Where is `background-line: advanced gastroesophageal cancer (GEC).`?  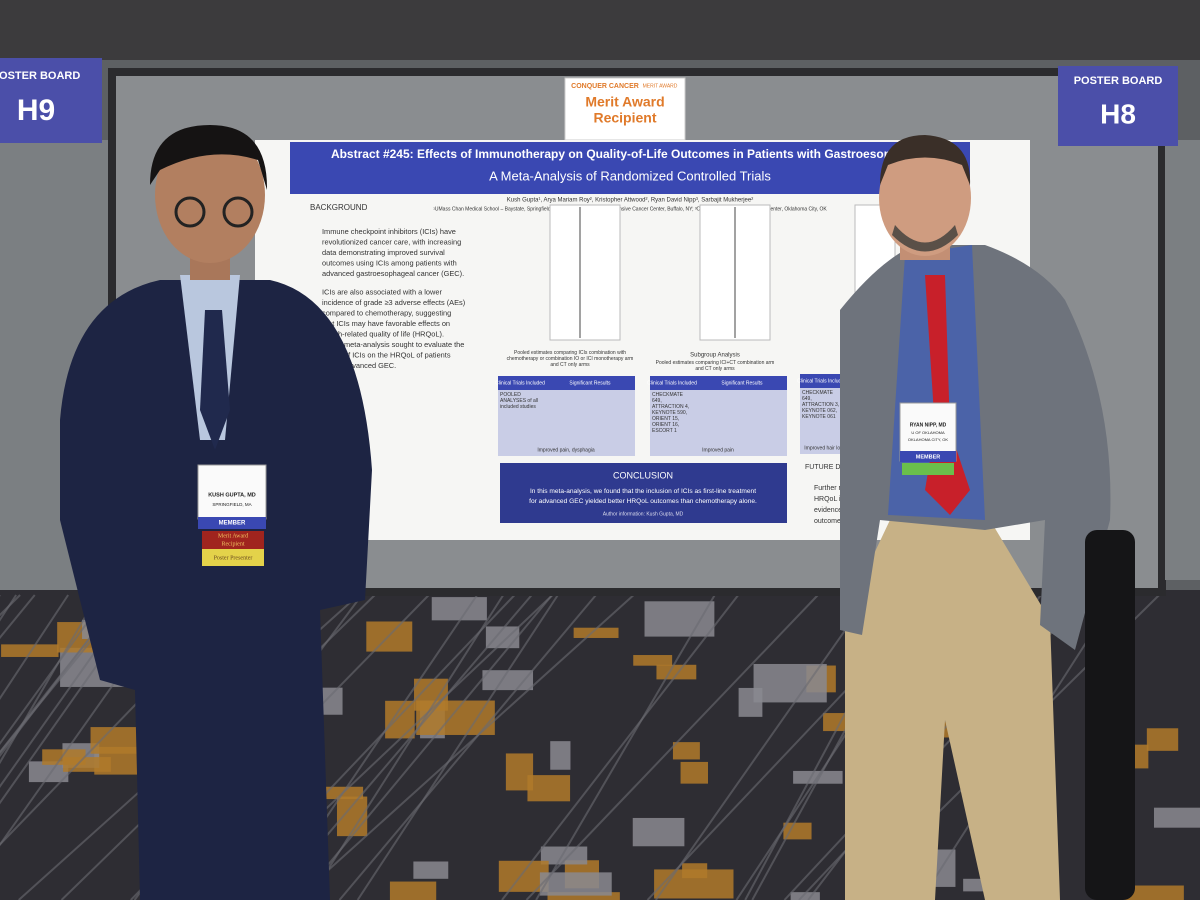
background-line: advanced gastroesophageal cancer (GEC). is located at coordinates (393, 273).